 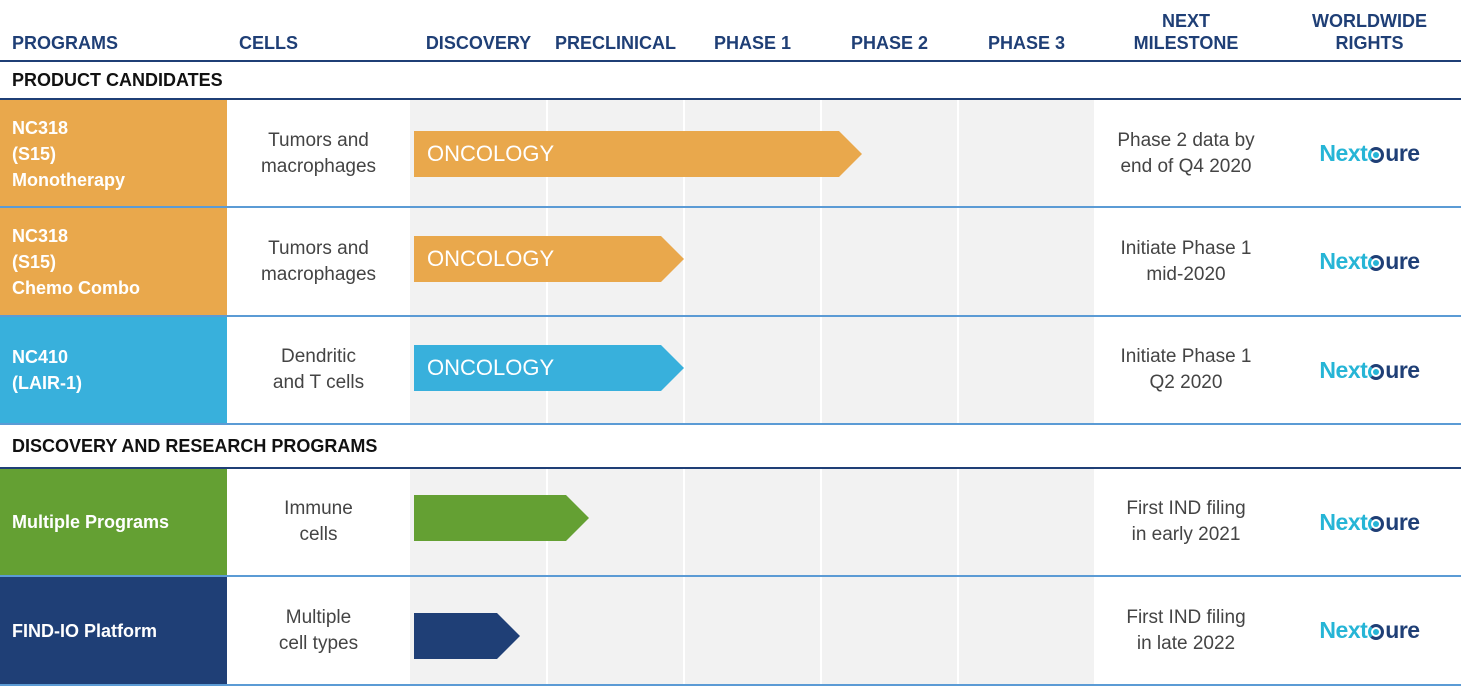 I want to click on header-phase2: PHASE 2, so click(x=889, y=43).